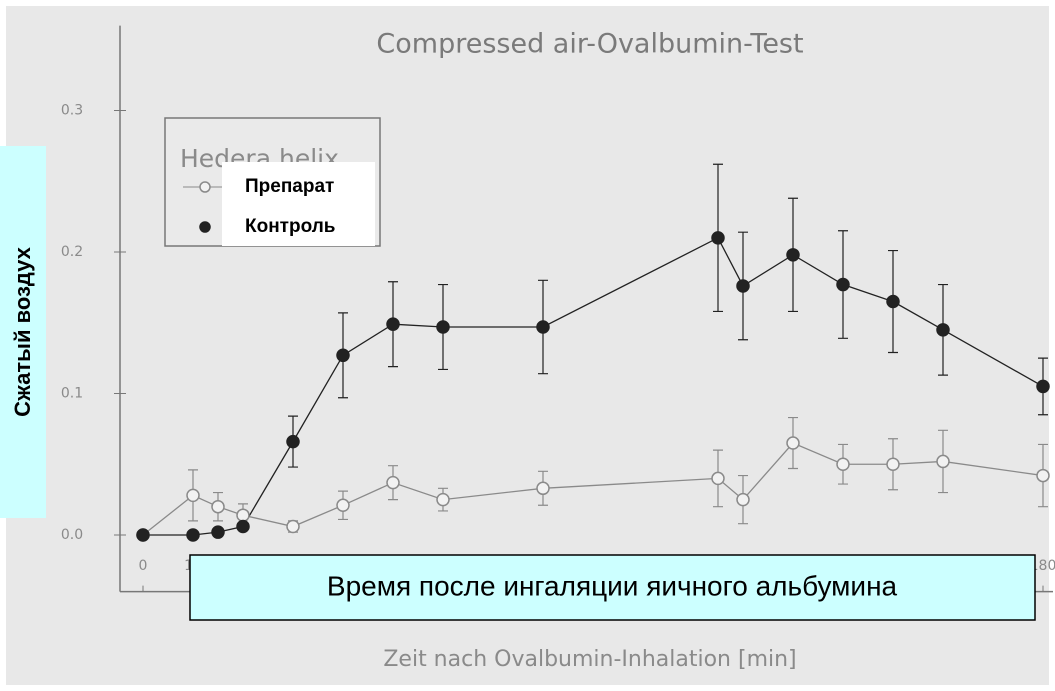 Image resolution: width=1055 pixels, height=691 pixels. What do you see at coordinates (589, 659) in the screenshot?
I see `x-axis-label: Zeit nach Ovalbumin-Inhalation [min]` at bounding box center [589, 659].